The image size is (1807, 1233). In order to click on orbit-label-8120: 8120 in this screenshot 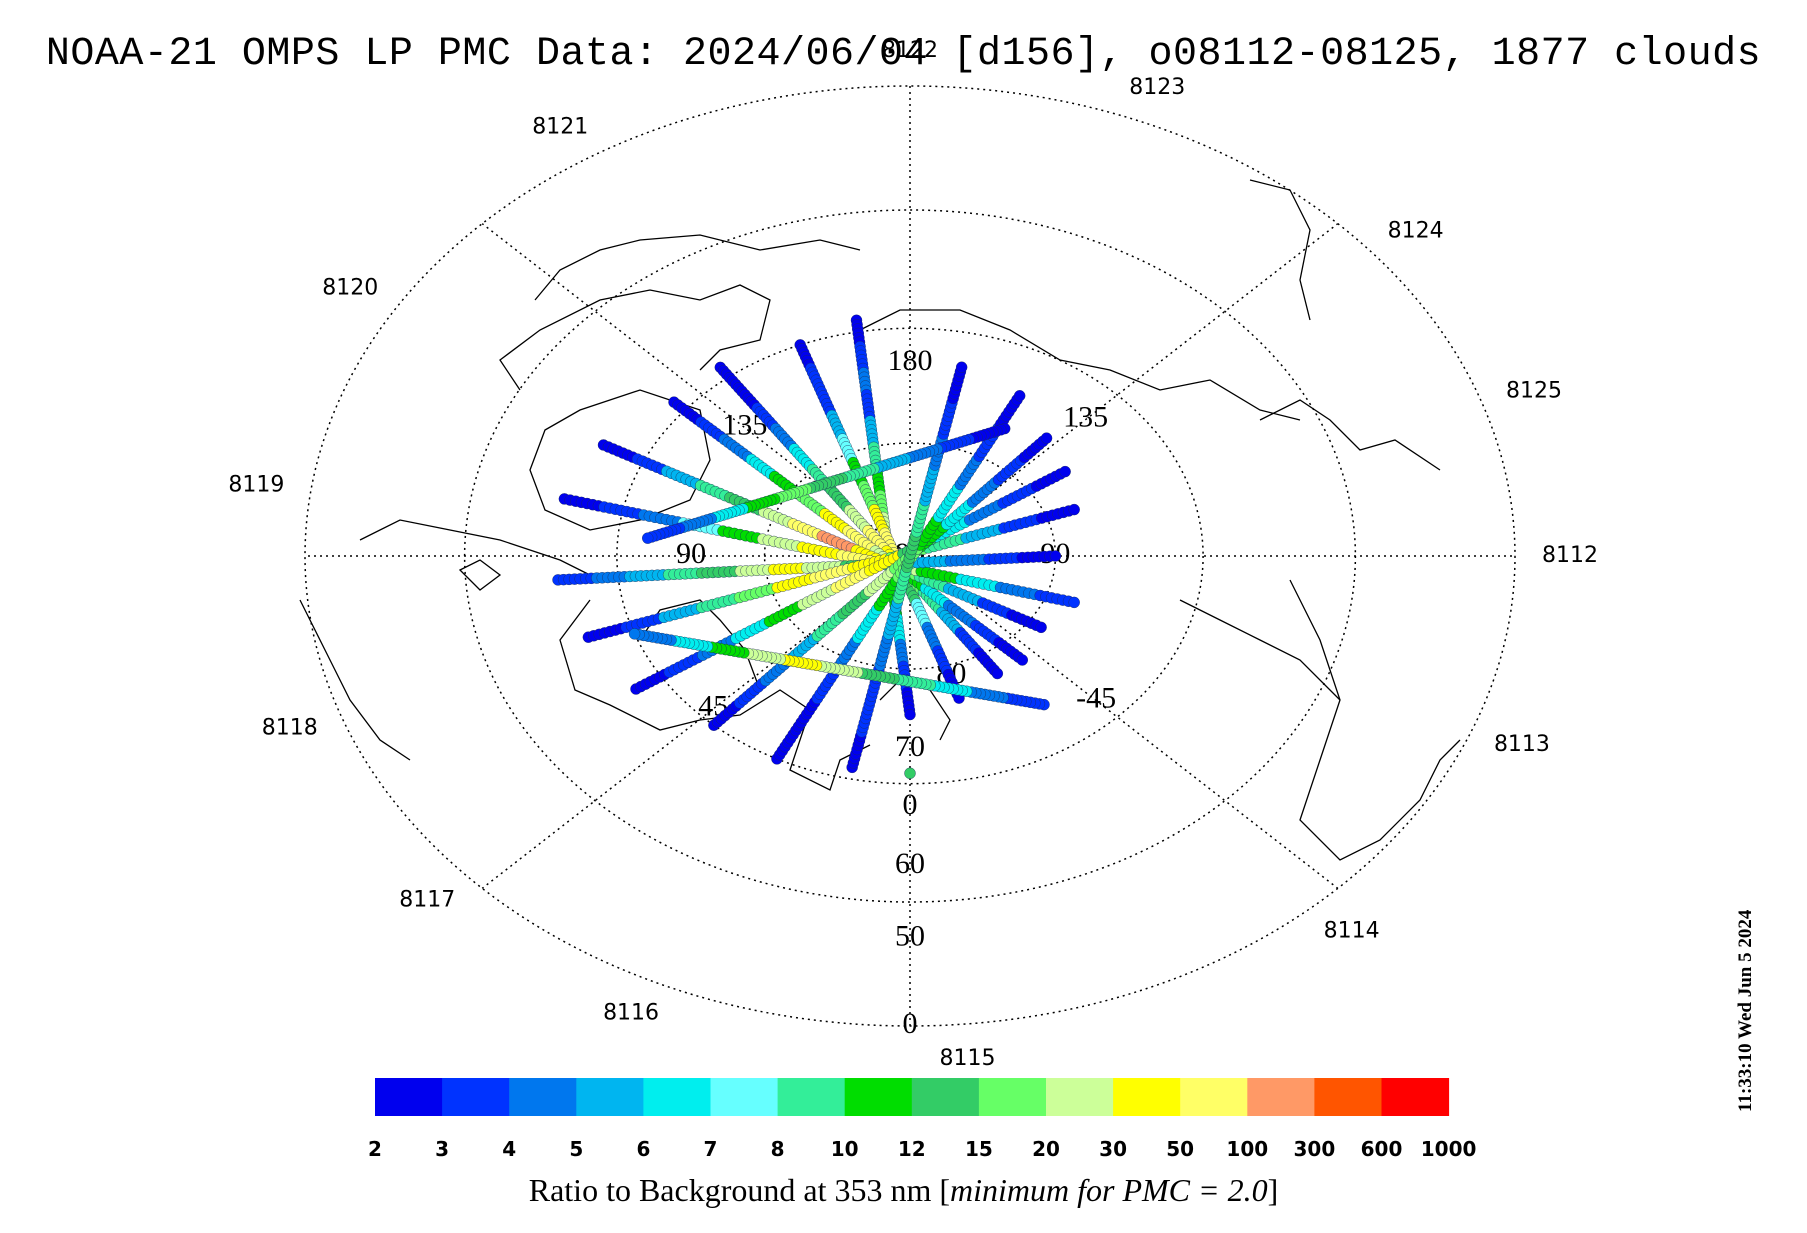, I will do `click(350, 287)`.